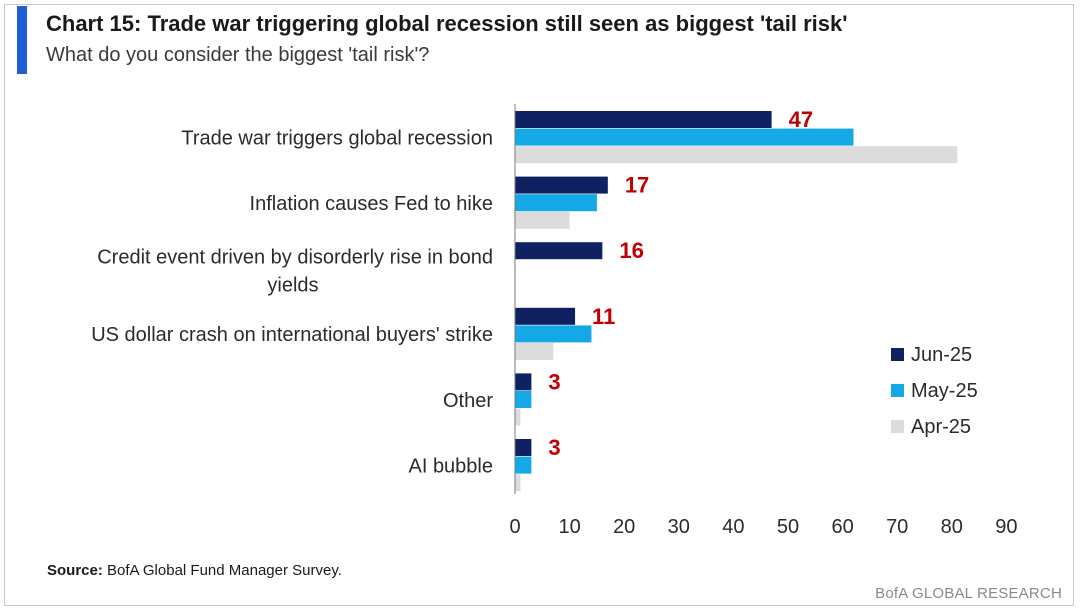 The width and height of the screenshot is (1080, 611). What do you see at coordinates (801, 119) in the screenshot?
I see `value-label-0: 47` at bounding box center [801, 119].